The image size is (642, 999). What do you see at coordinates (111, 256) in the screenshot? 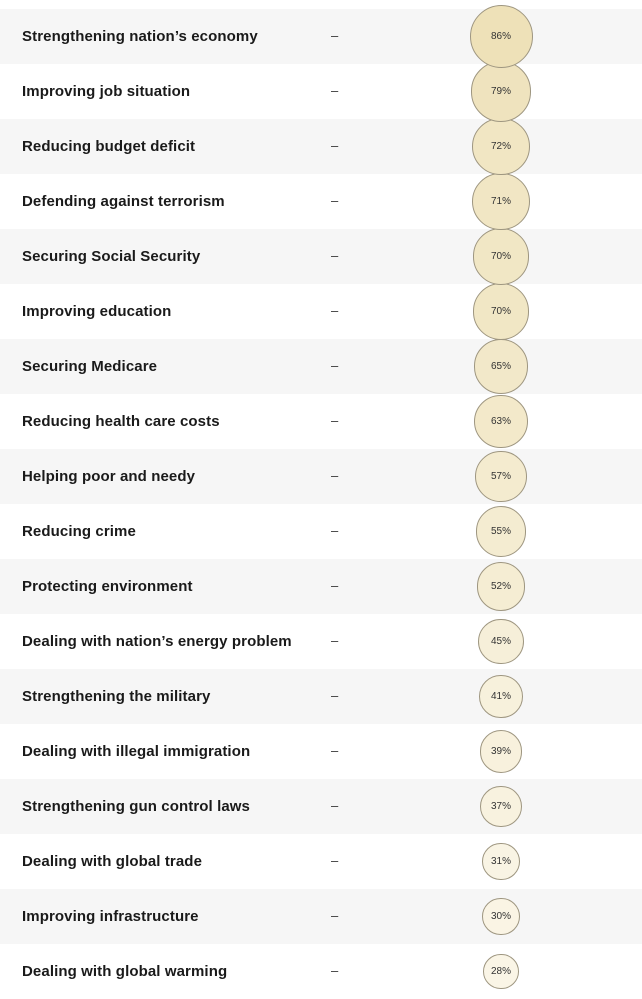
I see `row-label: Securing Social Security` at bounding box center [111, 256].